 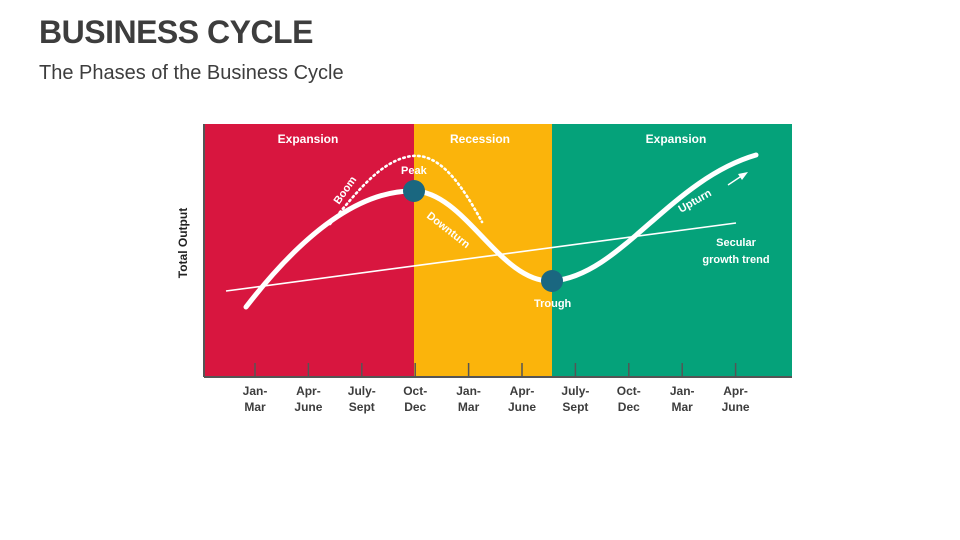 I want to click on zone-label-recession: Recession, so click(x=480, y=139).